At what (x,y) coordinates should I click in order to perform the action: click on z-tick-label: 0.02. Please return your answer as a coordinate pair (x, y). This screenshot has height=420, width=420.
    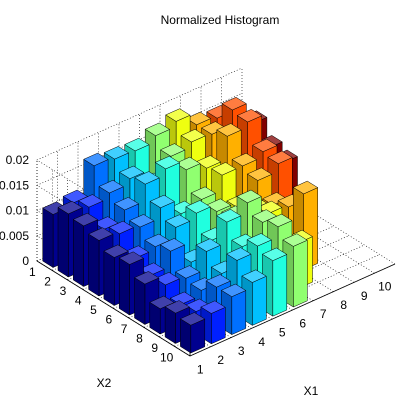
    Looking at the image, I should click on (18, 160).